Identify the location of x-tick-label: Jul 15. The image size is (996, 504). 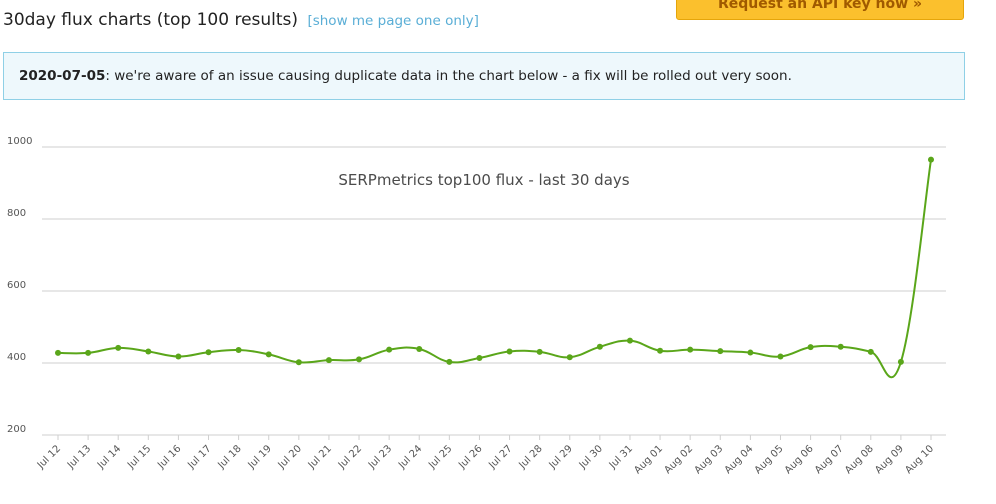
(139, 457).